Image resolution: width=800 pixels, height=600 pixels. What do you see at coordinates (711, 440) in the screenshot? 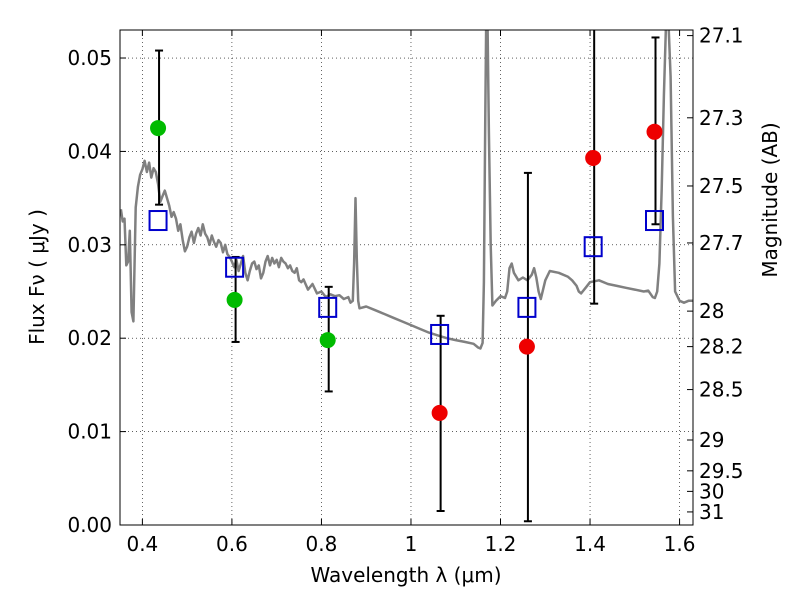
I see `y2-tick-label: 29` at bounding box center [711, 440].